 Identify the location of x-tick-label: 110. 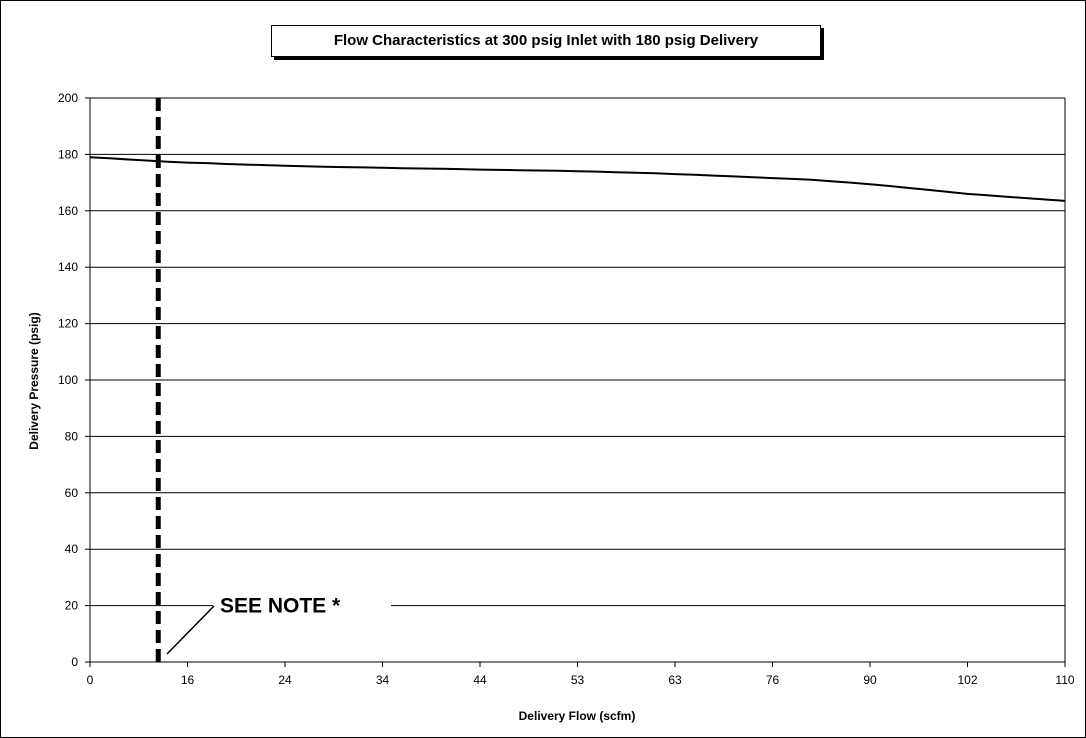
(1064, 680).